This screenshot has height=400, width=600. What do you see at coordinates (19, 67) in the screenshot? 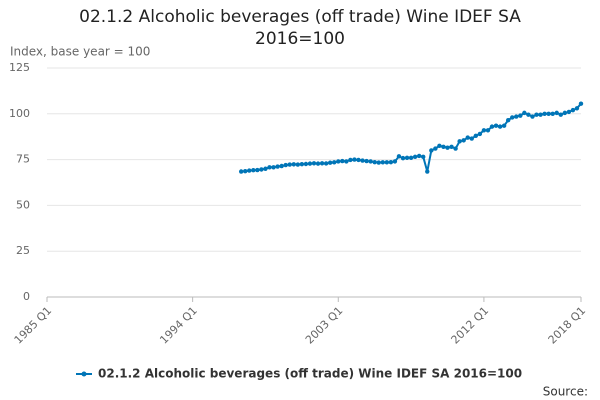
I see `y-tick-label: 125` at bounding box center [19, 67].